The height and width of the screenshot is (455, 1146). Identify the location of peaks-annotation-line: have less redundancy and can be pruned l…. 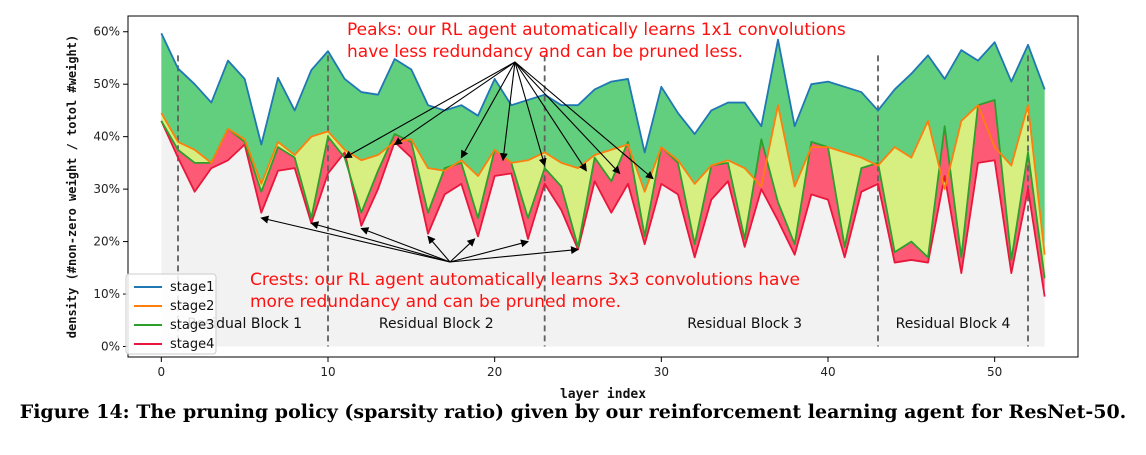
(545, 52).